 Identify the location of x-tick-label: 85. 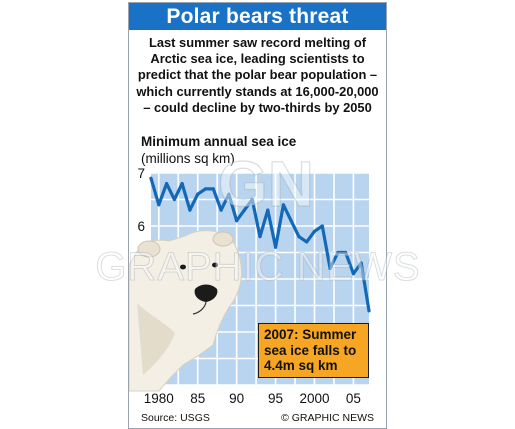
(197, 398).